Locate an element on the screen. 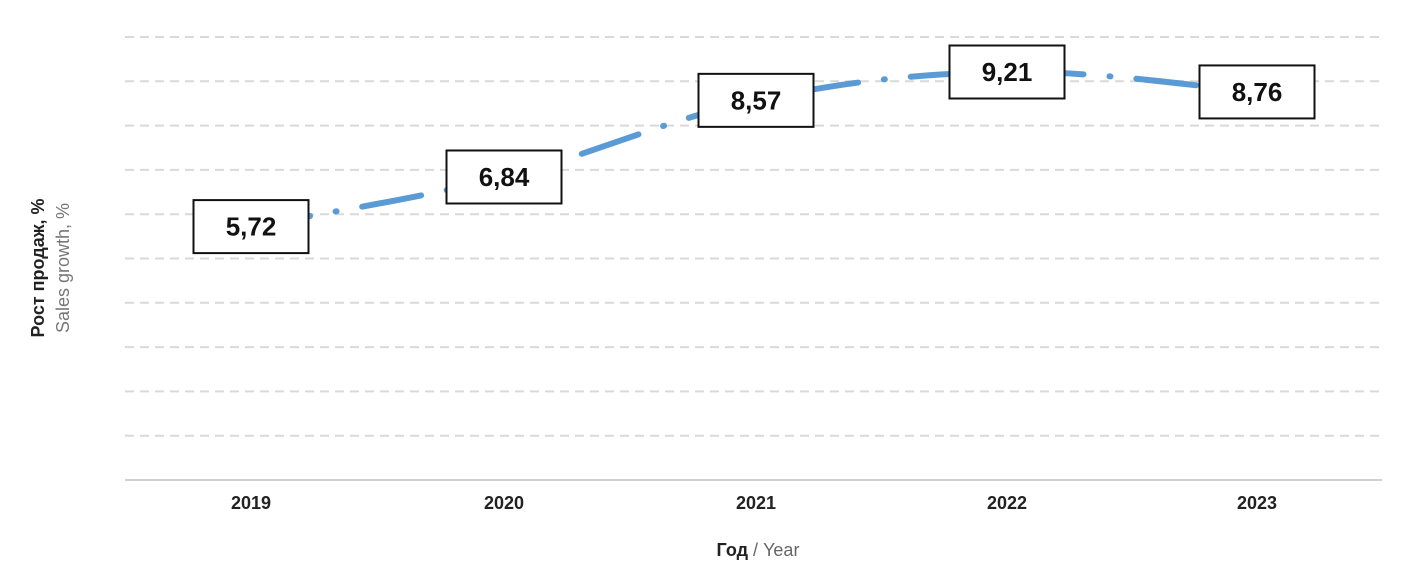 Image resolution: width=1403 pixels, height=580 pixels. x-axis-title: Год / Year is located at coordinates (758, 550).